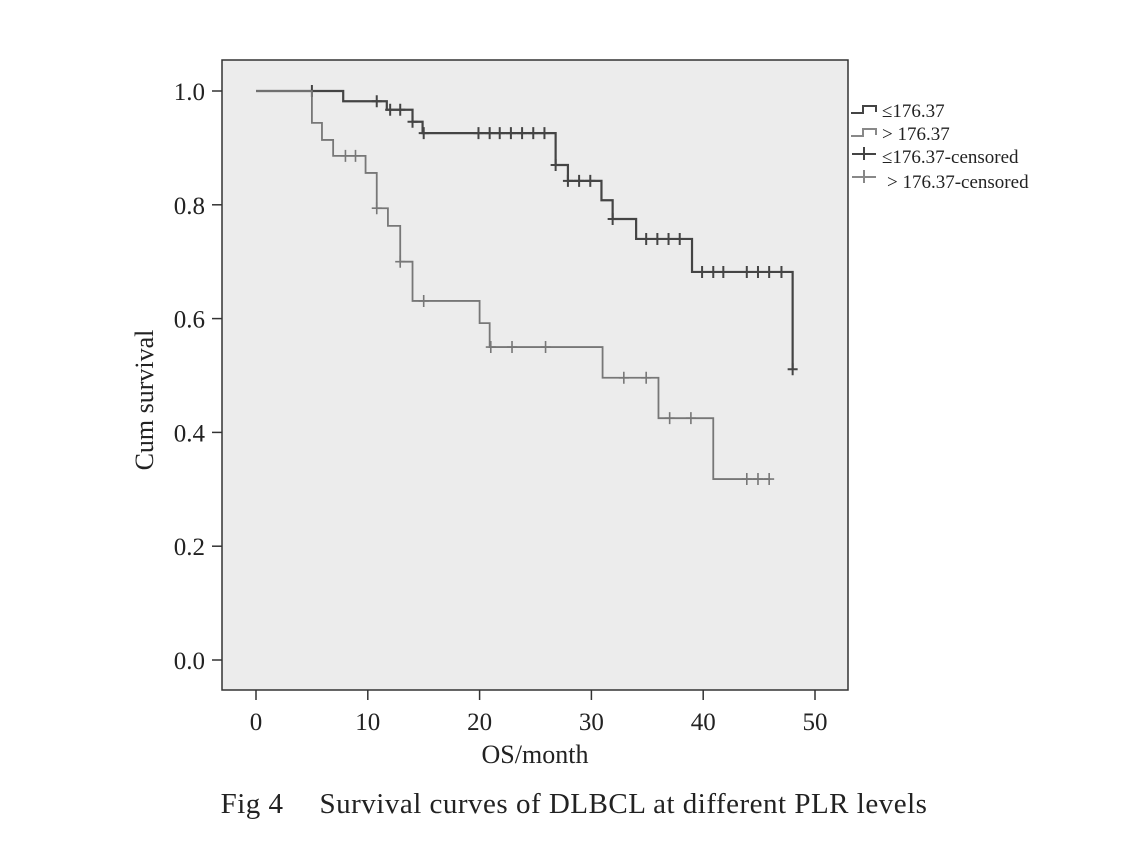  I want to click on x-tick-label: 40, so click(703, 722).